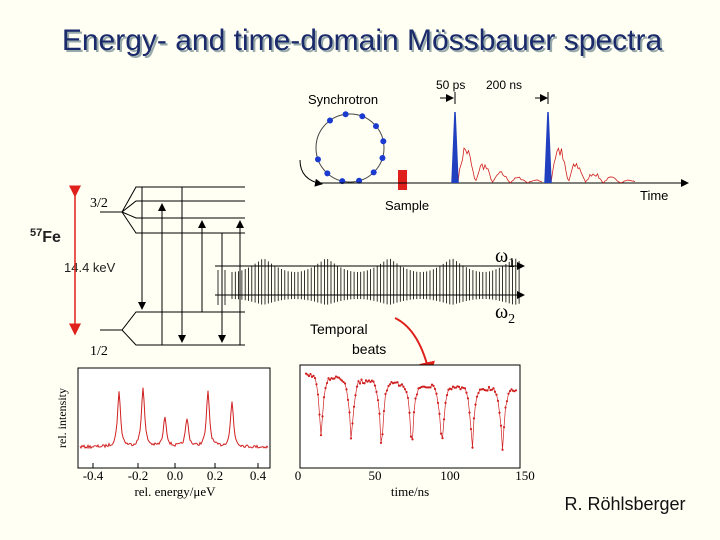 Image resolution: width=720 pixels, height=540 pixels. Describe the element at coordinates (504, 85) in the screenshot. I see `pulse-spacing: 200 ns` at that location.